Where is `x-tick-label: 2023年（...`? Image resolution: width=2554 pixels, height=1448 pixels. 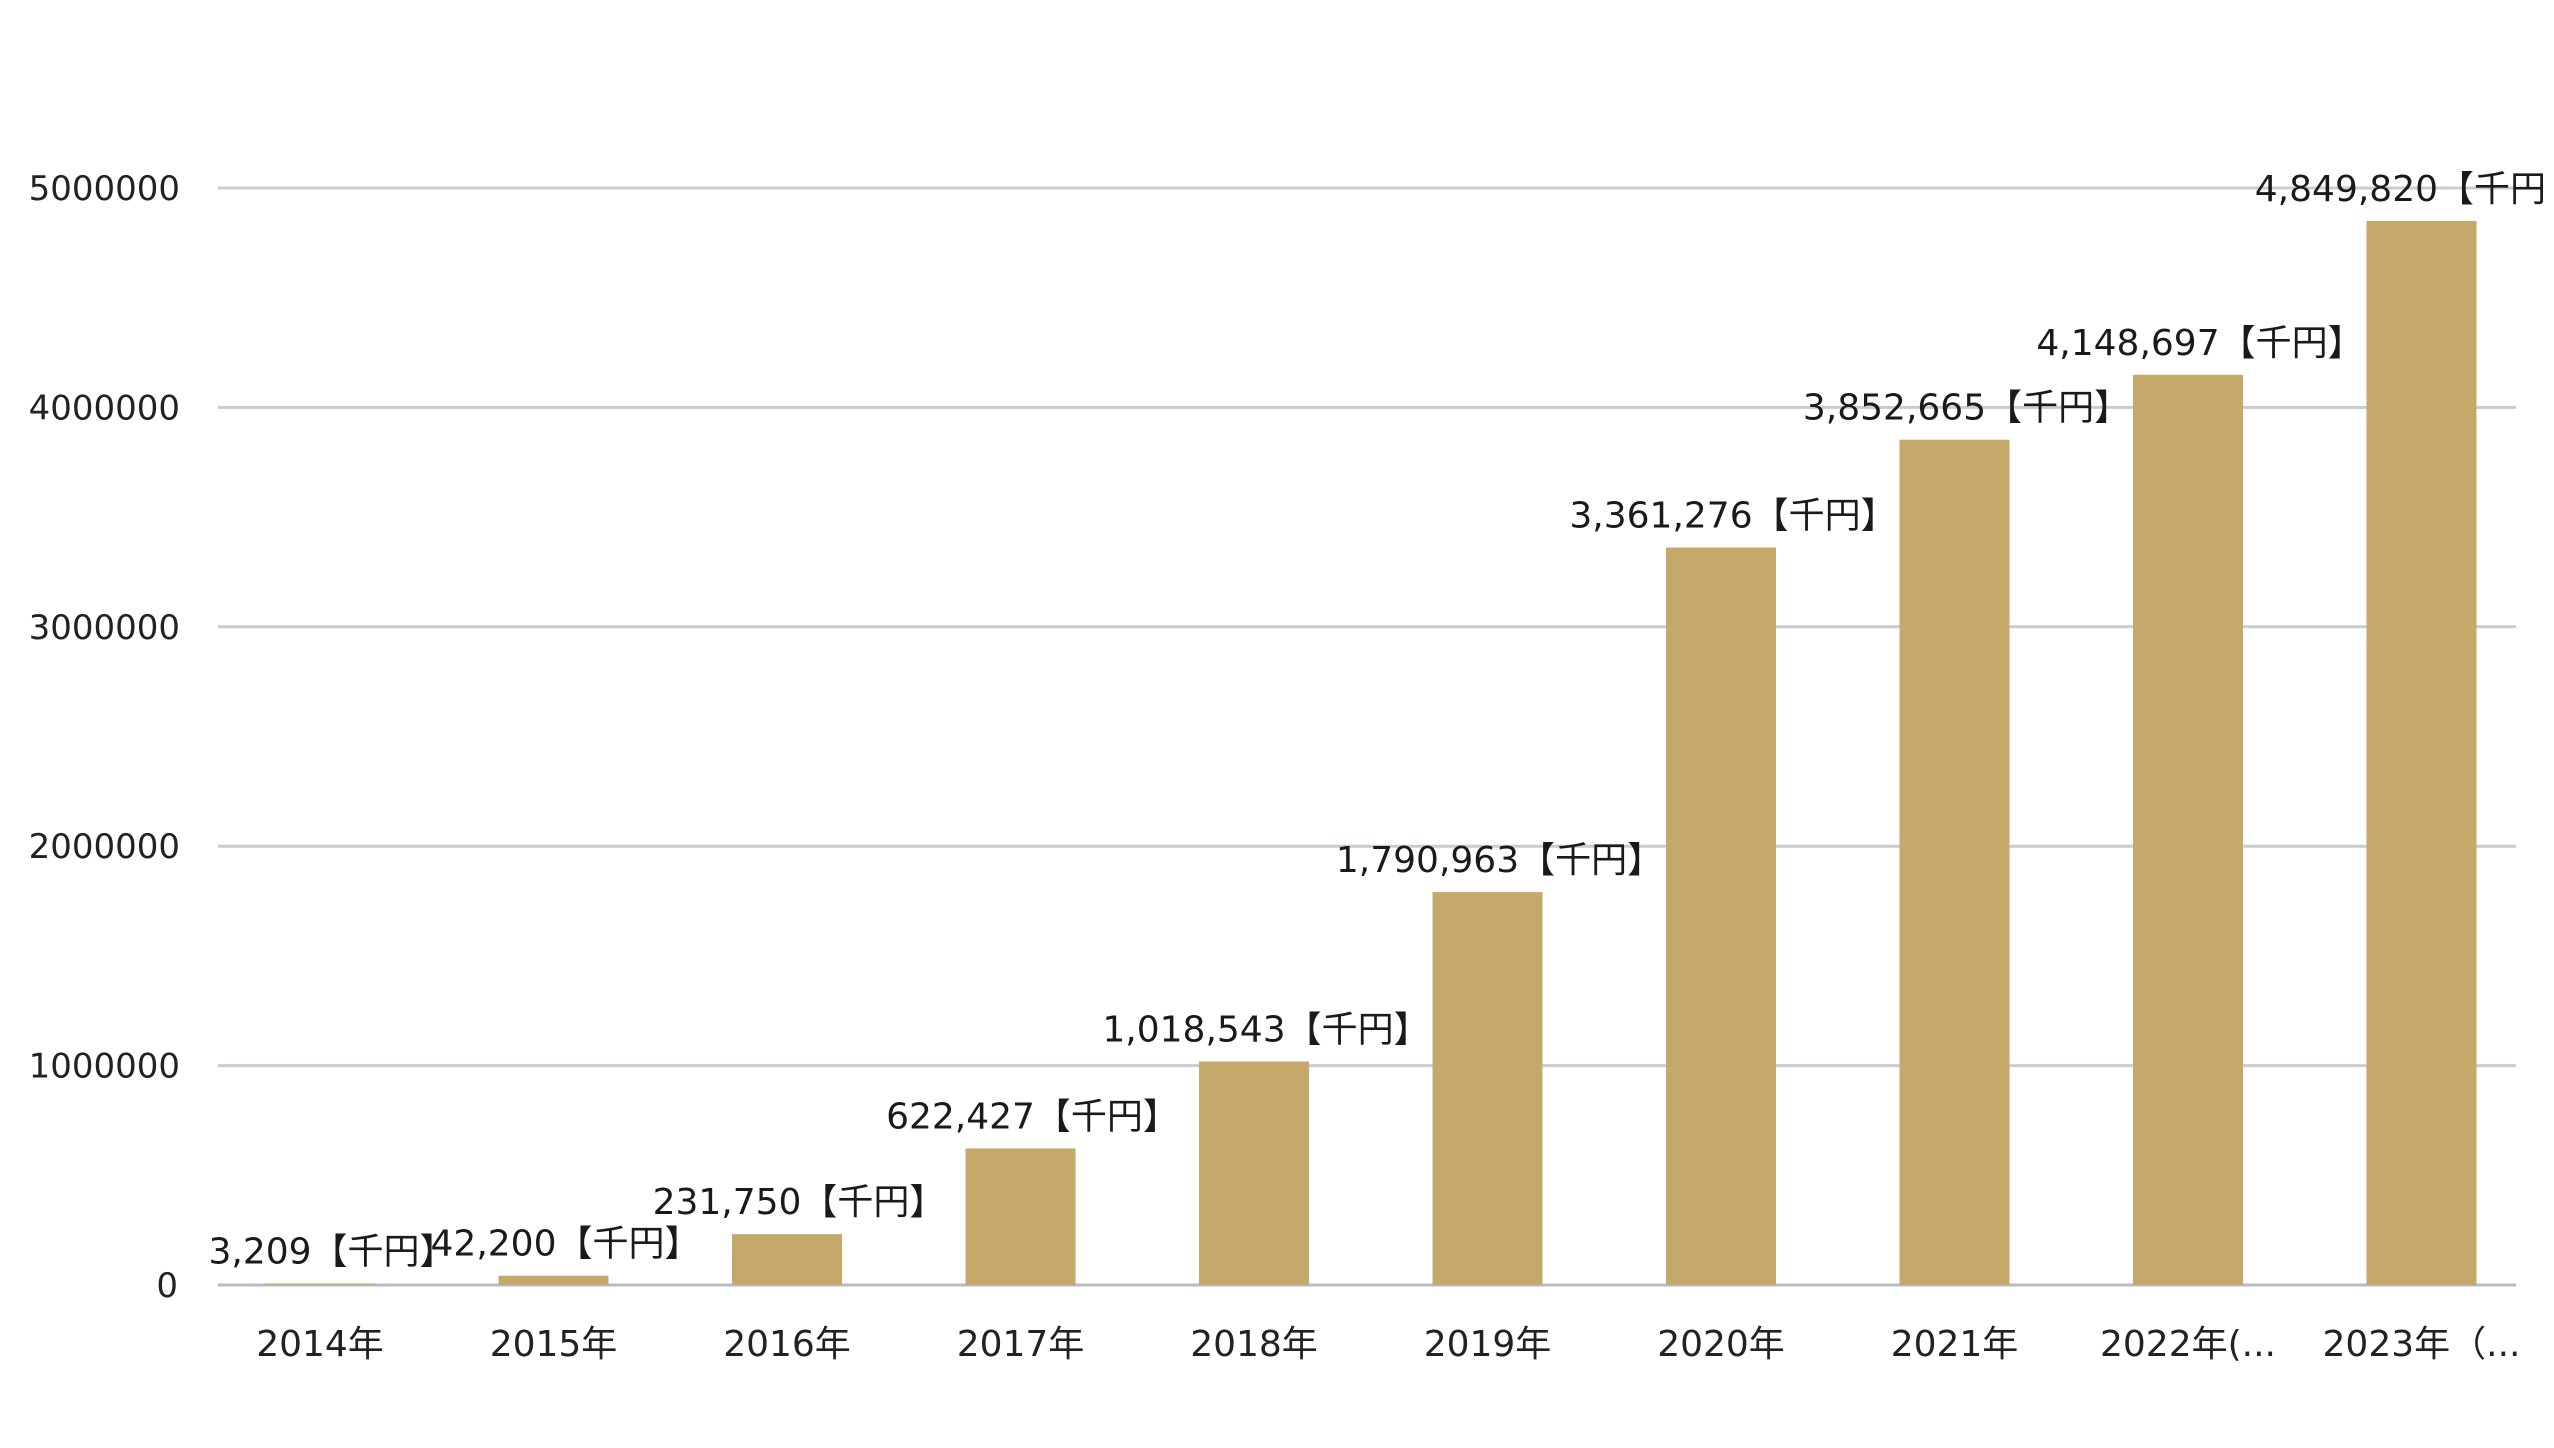
x-tick-label: 2023年（... is located at coordinates (2422, 1344).